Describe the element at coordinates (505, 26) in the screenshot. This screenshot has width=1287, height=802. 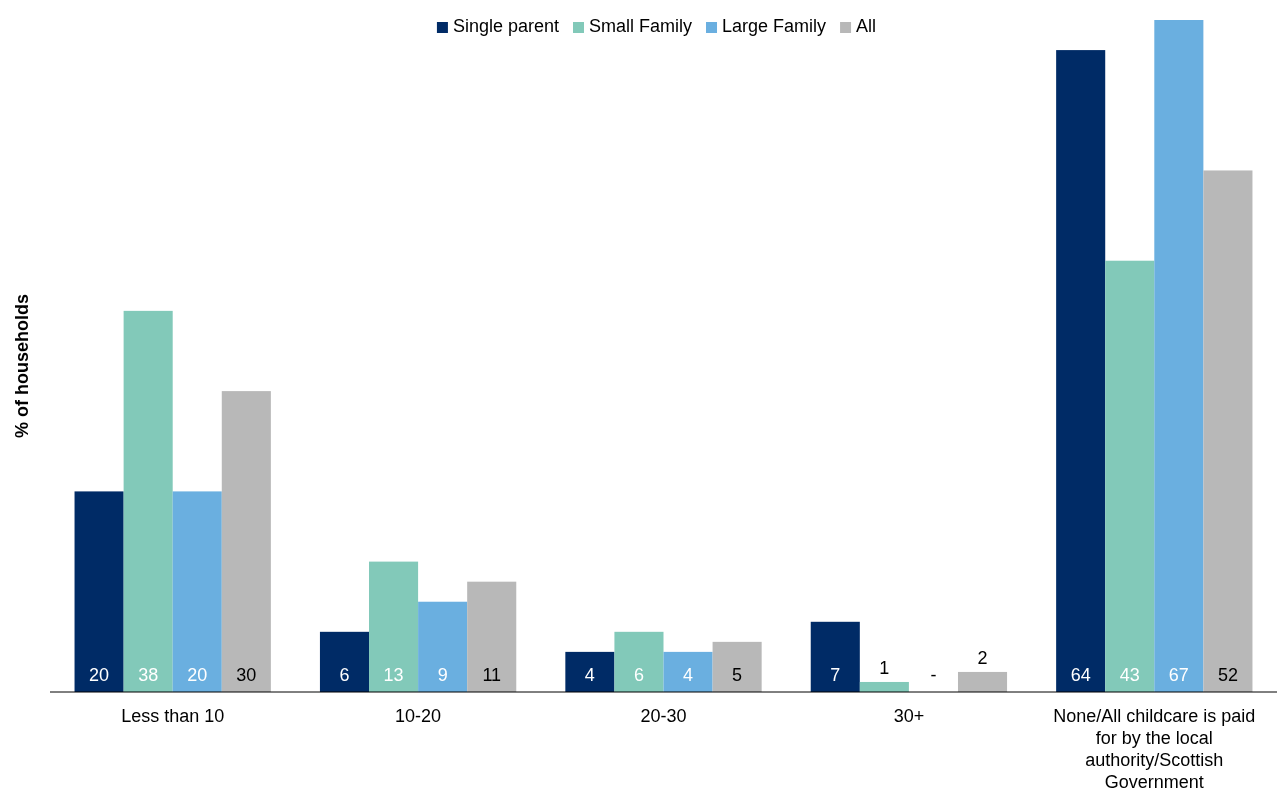
I see `legend-label: Single parent` at that location.